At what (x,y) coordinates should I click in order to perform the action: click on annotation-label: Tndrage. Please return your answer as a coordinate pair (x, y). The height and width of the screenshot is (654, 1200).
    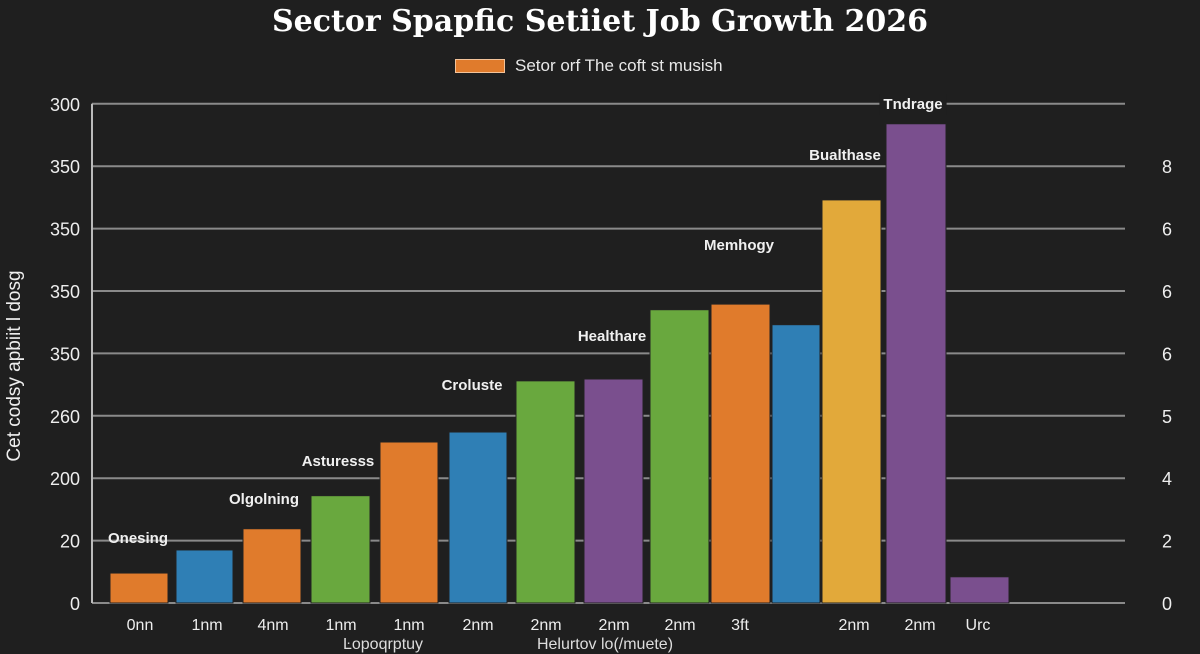
    Looking at the image, I should click on (912, 104).